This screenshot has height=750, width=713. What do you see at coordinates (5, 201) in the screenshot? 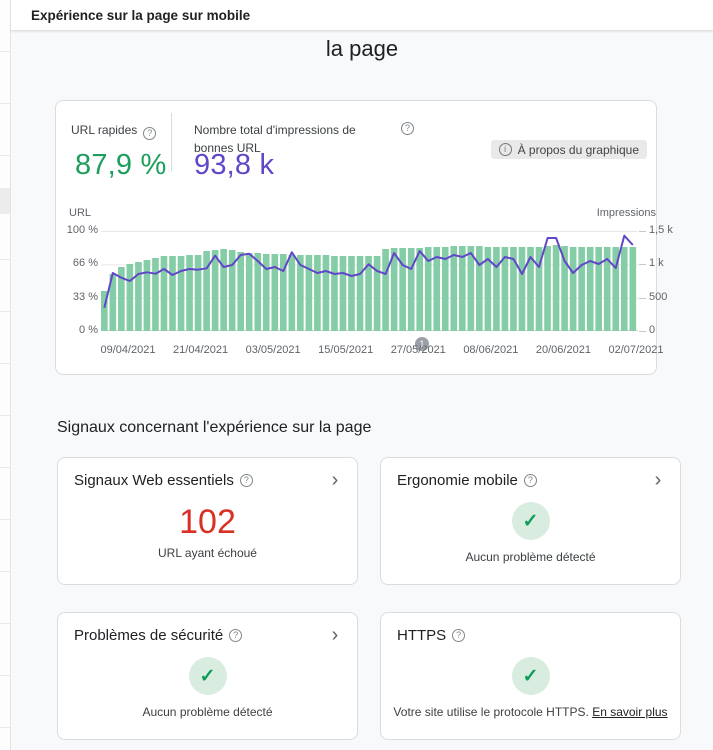
I see `sidebar-active-item-edge` at bounding box center [5, 201].